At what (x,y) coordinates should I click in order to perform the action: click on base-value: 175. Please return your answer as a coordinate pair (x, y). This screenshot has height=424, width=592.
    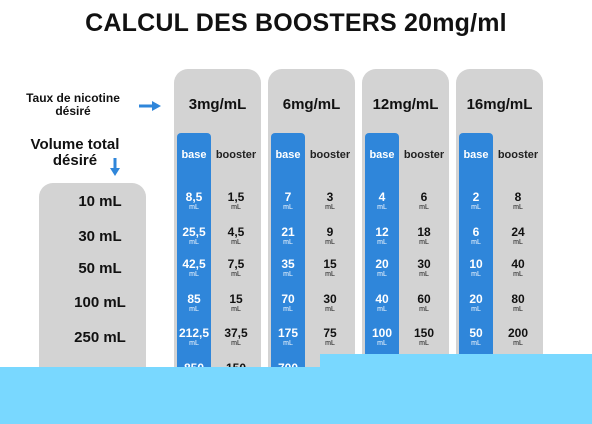
    Looking at the image, I should click on (288, 333).